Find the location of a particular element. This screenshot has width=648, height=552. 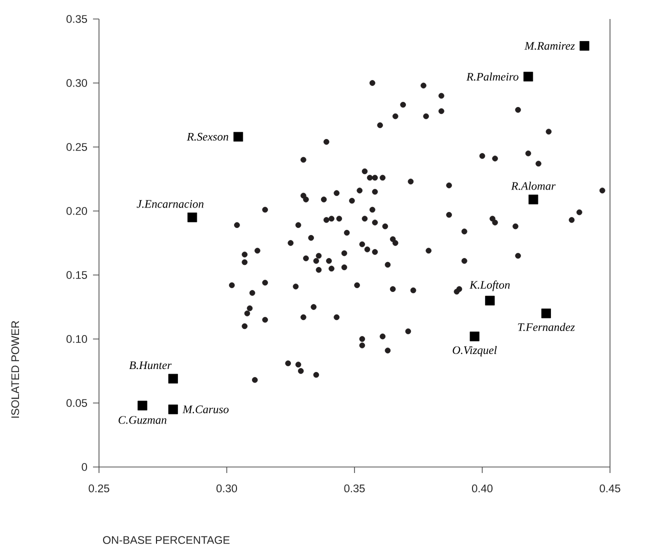

annotation: O.Vizquel is located at coordinates (474, 351).